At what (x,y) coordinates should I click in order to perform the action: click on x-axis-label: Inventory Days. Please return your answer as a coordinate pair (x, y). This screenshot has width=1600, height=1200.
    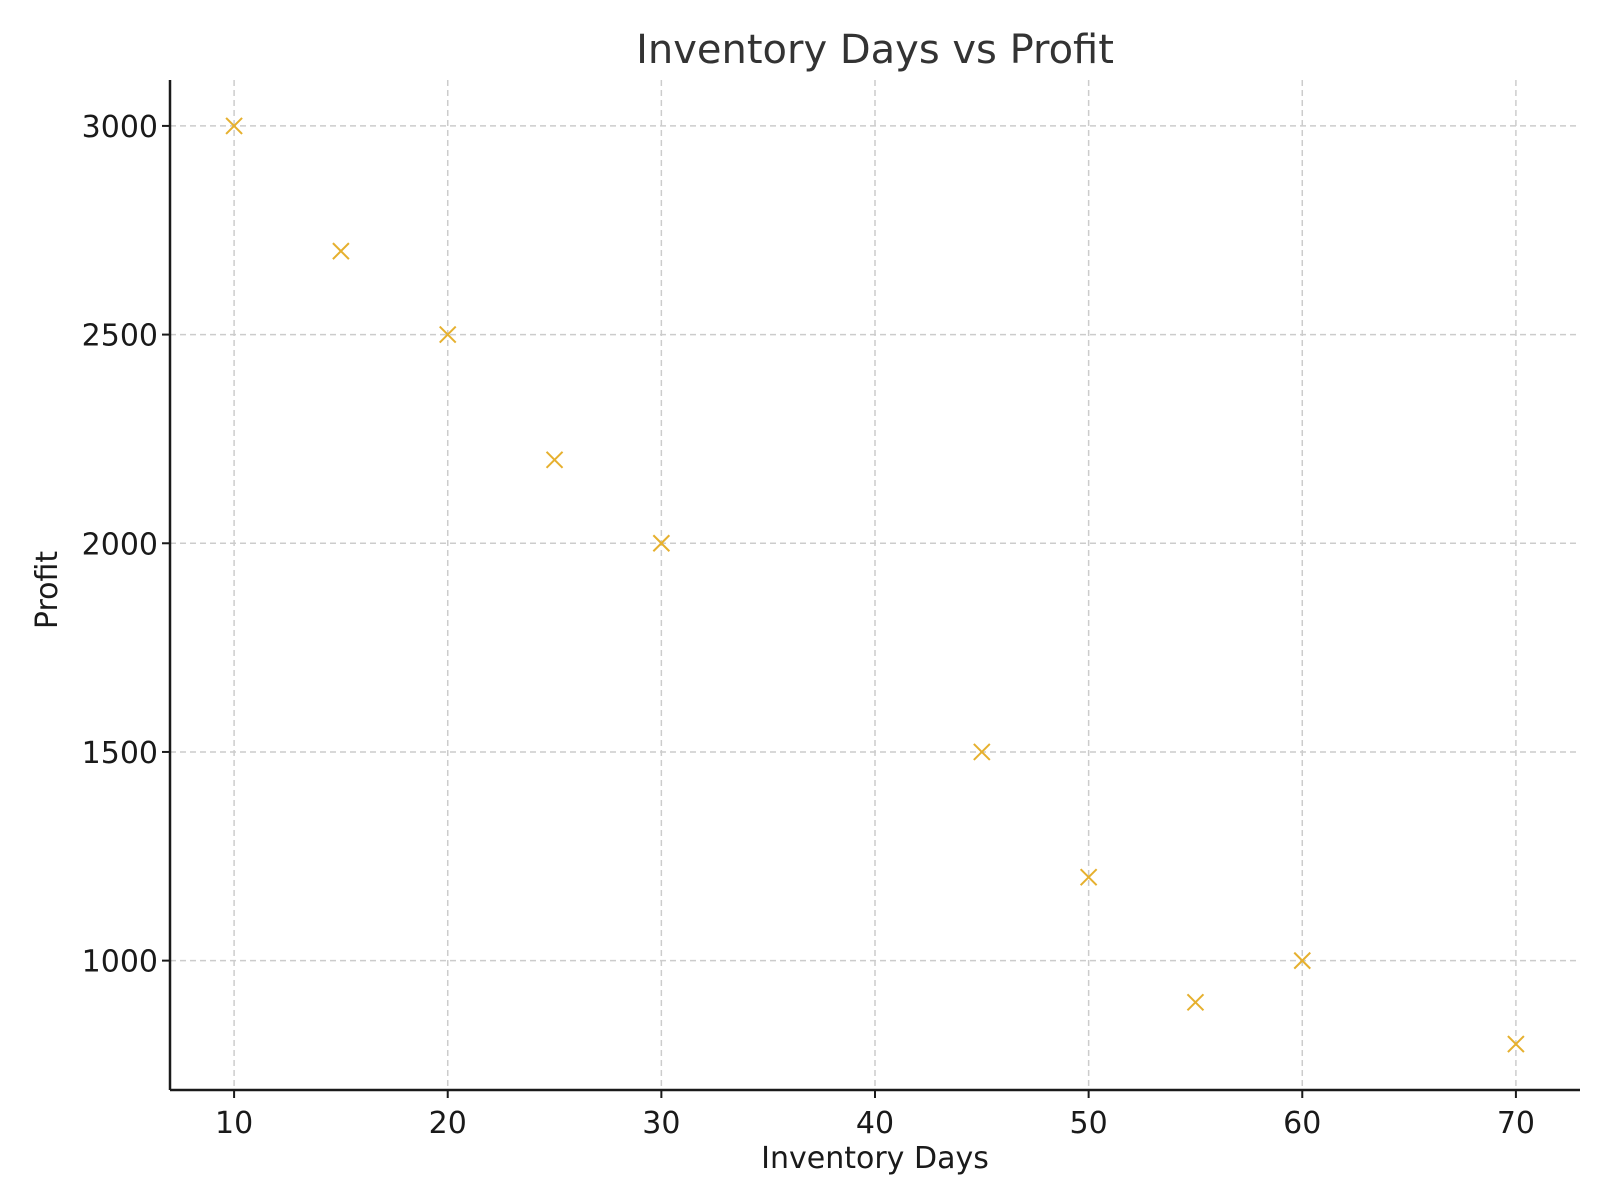
    Looking at the image, I should click on (875, 1158).